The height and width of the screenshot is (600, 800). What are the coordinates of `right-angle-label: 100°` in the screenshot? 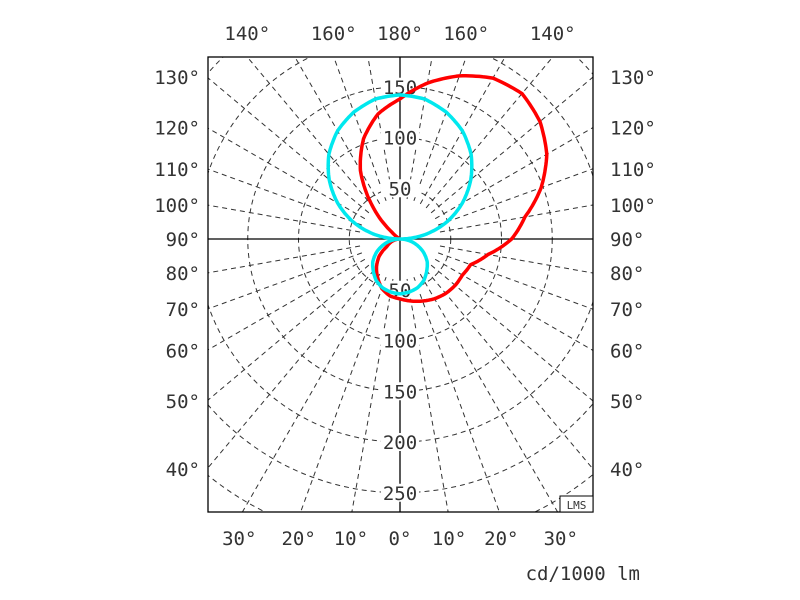 It's located at (633, 206).